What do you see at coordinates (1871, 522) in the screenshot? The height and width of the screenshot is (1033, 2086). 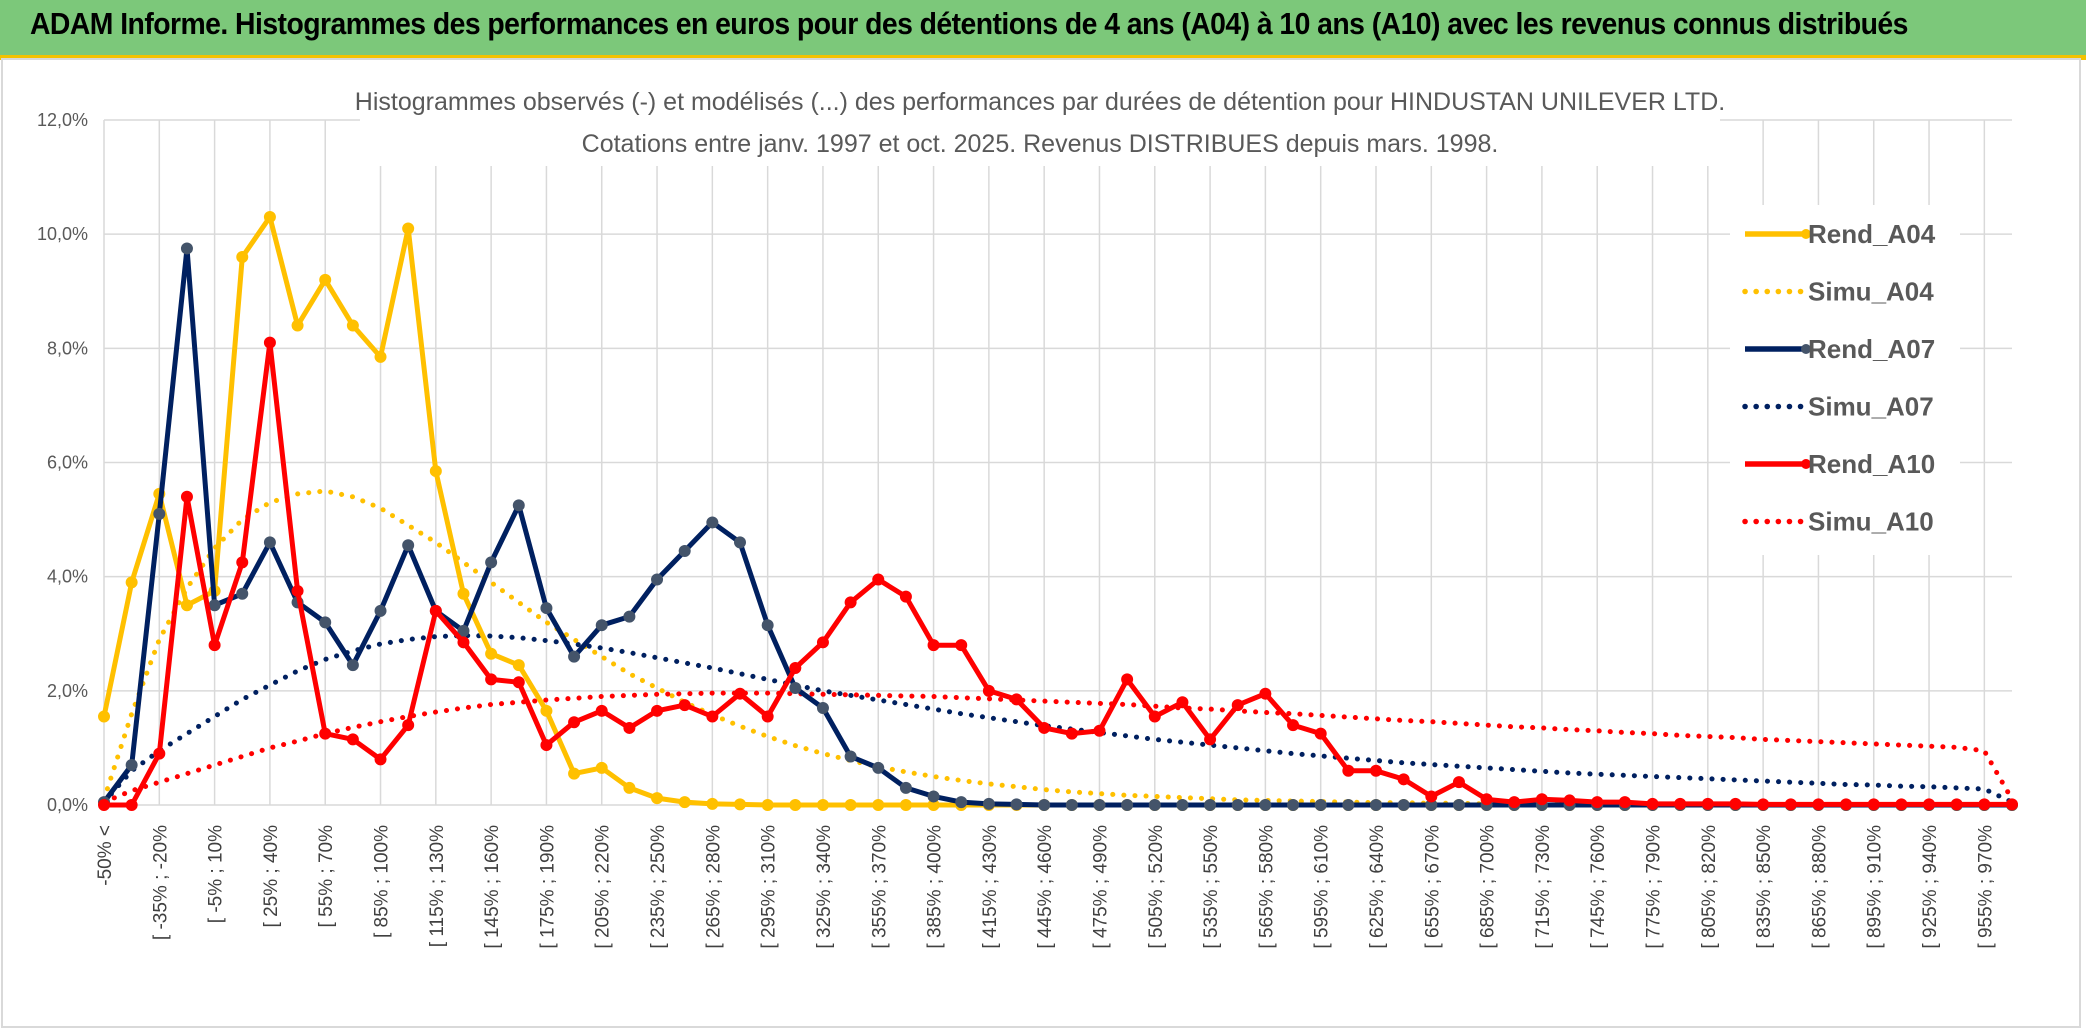 I see `legend-label-simu_a10: Simu_A10` at bounding box center [1871, 522].